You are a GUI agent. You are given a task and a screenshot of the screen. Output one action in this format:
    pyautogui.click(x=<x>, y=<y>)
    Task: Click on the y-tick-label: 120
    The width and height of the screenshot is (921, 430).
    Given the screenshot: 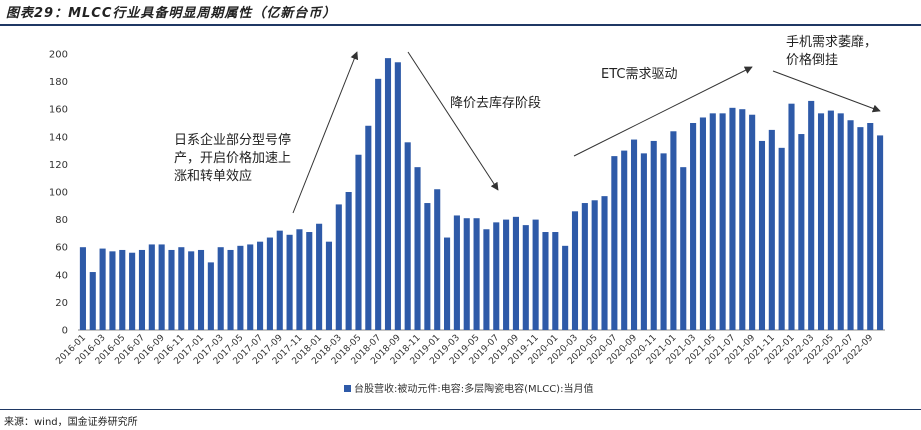 What is the action you would take?
    pyautogui.click(x=58, y=165)
    